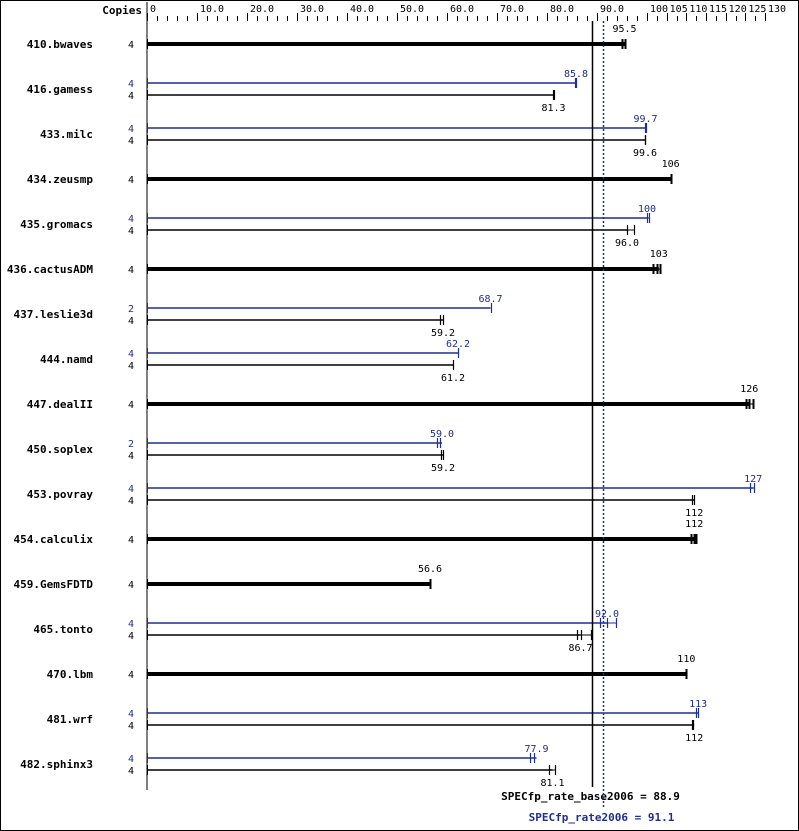 The height and width of the screenshot is (831, 799). Describe the element at coordinates (612, 9) in the screenshot. I see `tick-label: 90.0` at that location.